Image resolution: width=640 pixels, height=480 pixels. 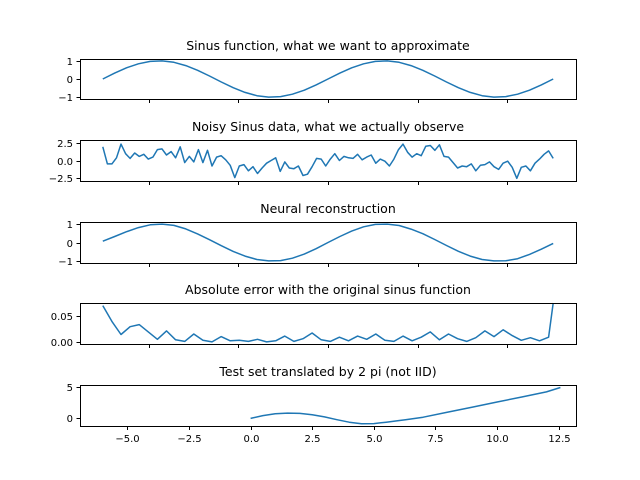 I want to click on x-tick-label: −2.5, so click(x=189, y=439).